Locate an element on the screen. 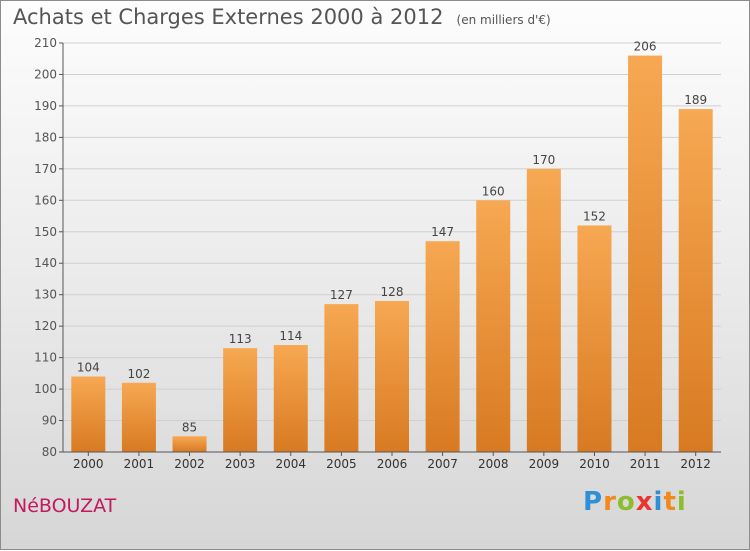  bar-value-label: 128 is located at coordinates (392, 292).